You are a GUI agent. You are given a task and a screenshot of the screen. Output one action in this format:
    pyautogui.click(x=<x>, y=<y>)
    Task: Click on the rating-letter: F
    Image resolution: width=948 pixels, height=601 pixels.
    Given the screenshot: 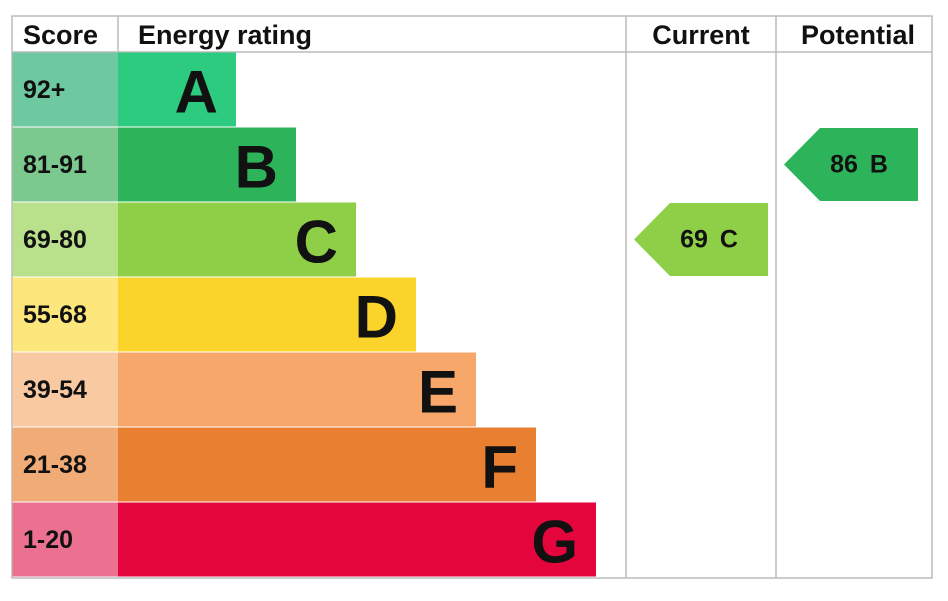 What is the action you would take?
    pyautogui.click(x=499, y=467)
    